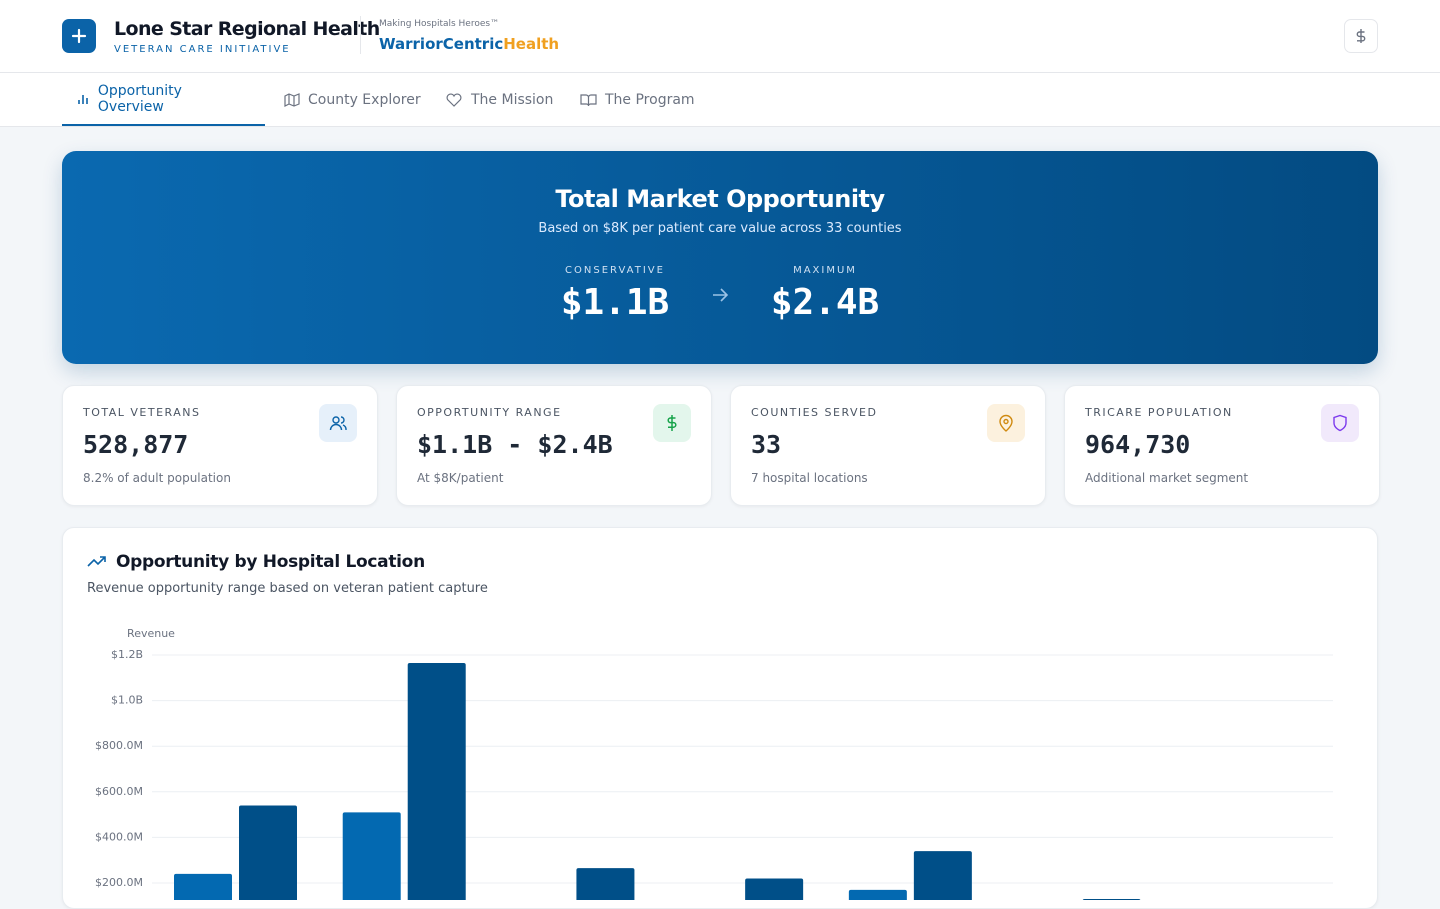  What do you see at coordinates (157, 478) in the screenshot?
I see `stat-note: 8.2% of adult population` at bounding box center [157, 478].